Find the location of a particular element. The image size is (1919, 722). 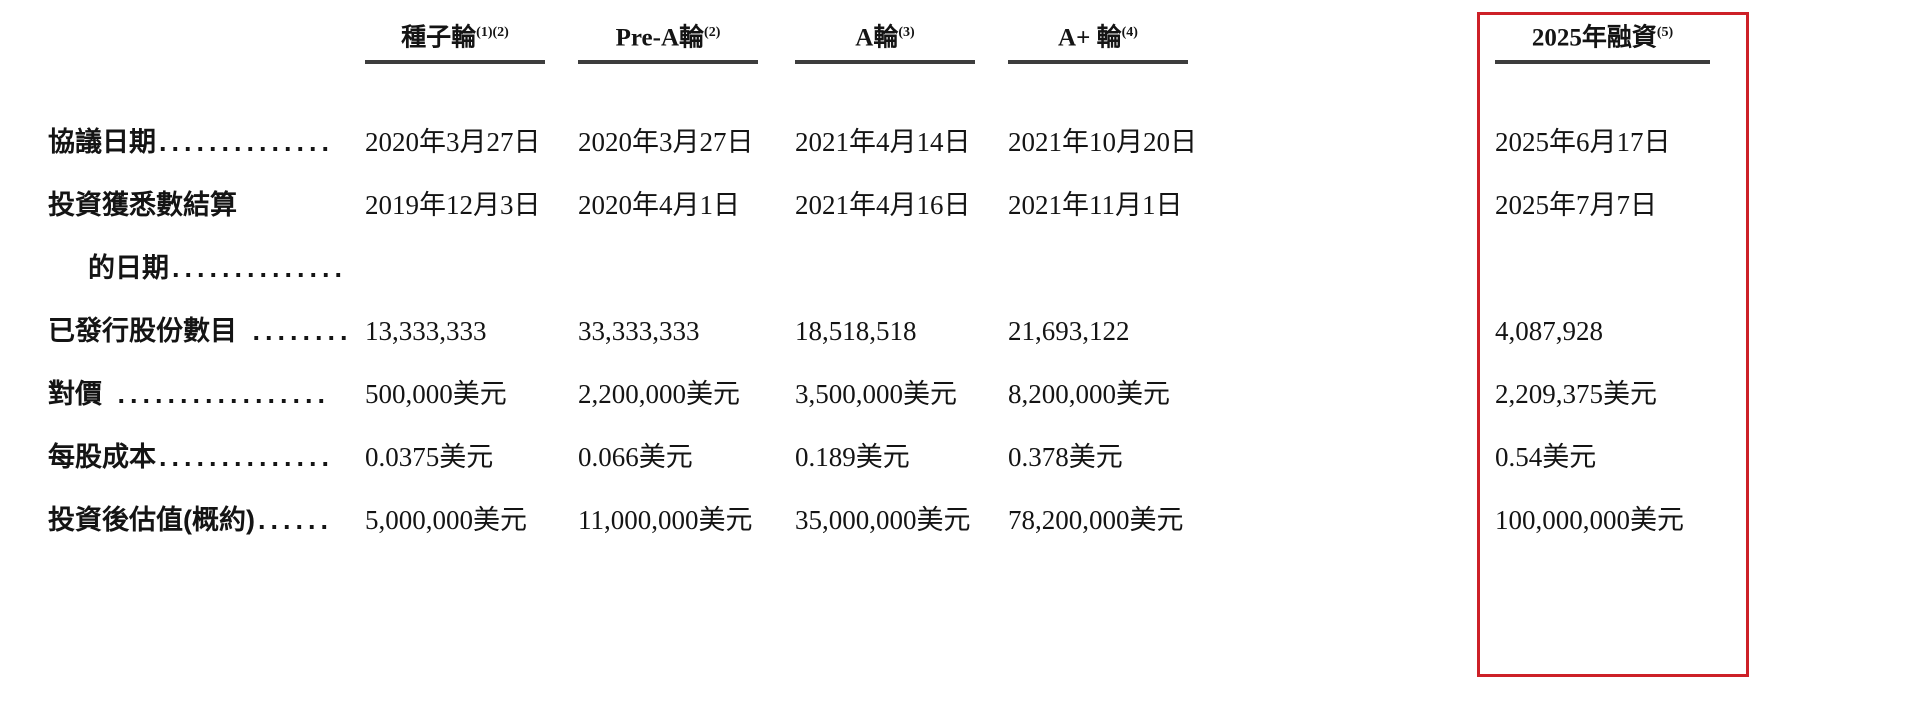

table-cell: 0.189美元 is located at coordinates (852, 457).